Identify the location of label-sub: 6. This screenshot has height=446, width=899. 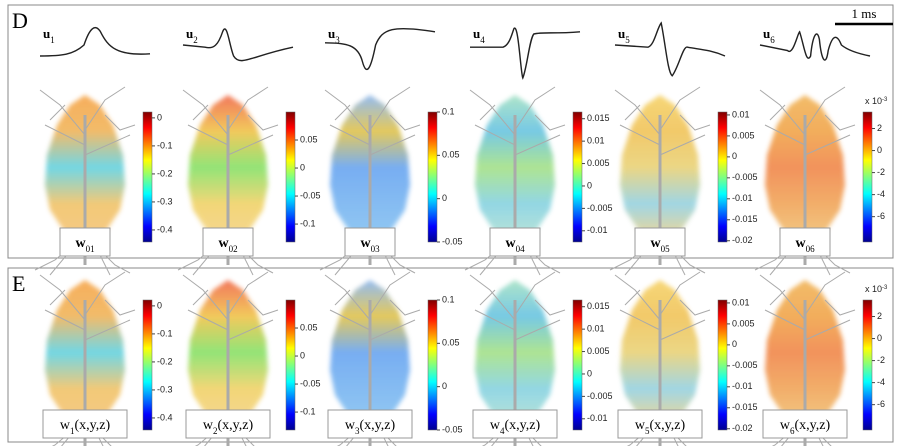
(792, 431).